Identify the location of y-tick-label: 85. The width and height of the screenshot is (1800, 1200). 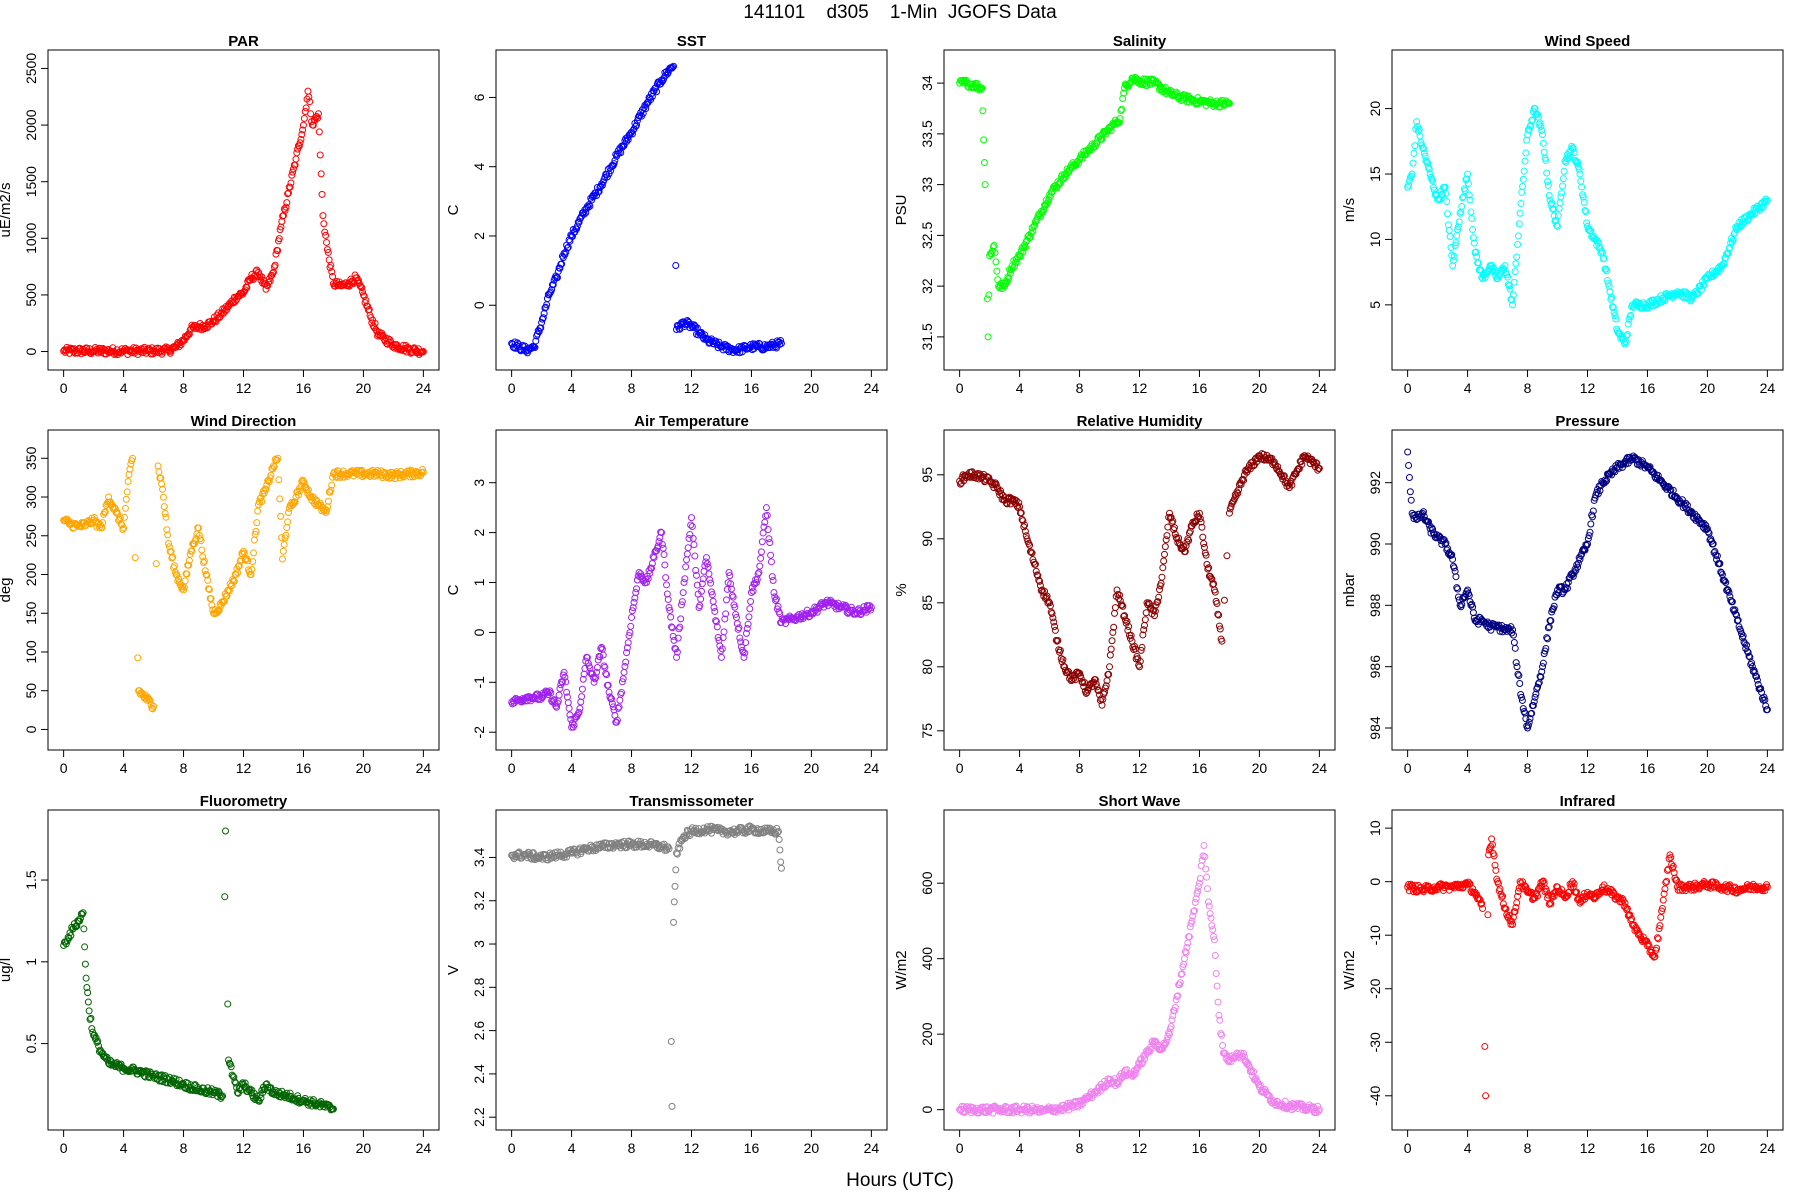
(927, 603).